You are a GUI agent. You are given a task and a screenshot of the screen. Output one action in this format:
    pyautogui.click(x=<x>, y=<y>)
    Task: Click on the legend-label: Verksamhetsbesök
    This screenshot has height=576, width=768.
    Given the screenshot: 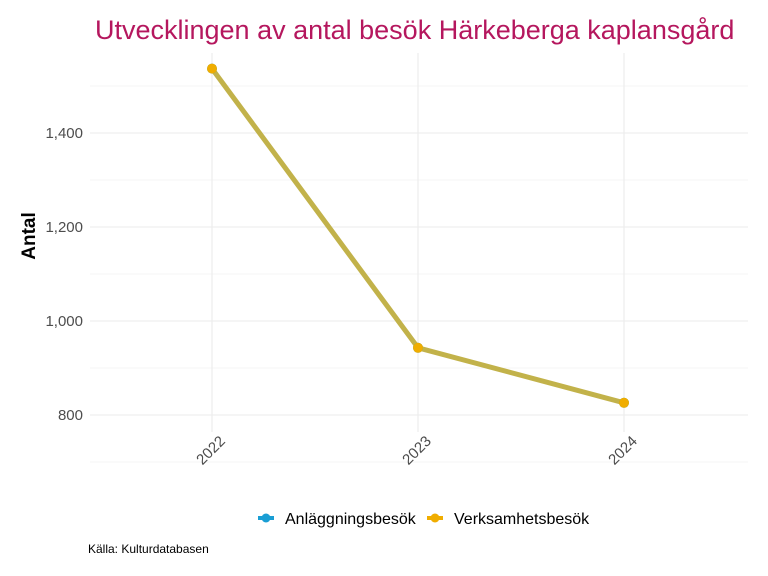 What is the action you would take?
    pyautogui.click(x=522, y=519)
    